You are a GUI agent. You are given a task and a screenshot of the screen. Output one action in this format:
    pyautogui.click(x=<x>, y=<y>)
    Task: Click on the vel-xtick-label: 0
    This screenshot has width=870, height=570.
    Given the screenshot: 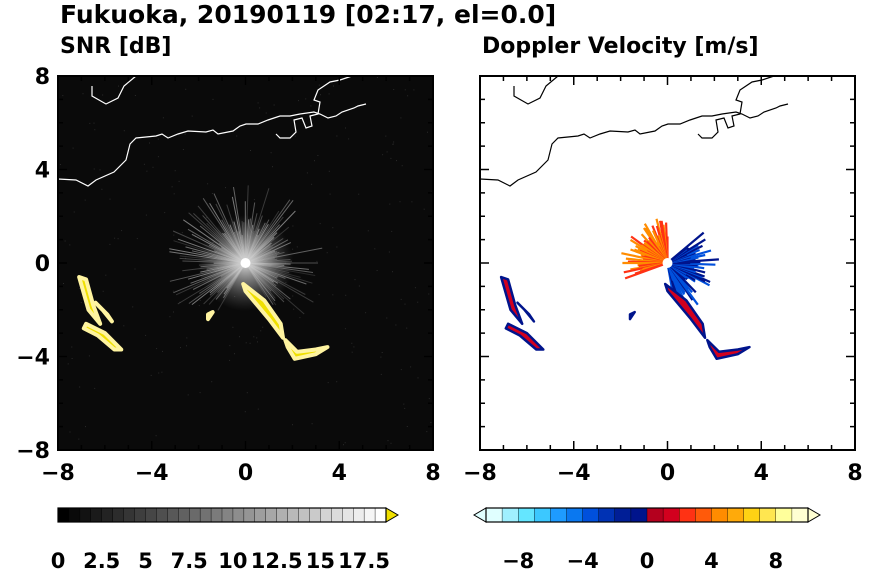 What is the action you would take?
    pyautogui.click(x=667, y=473)
    